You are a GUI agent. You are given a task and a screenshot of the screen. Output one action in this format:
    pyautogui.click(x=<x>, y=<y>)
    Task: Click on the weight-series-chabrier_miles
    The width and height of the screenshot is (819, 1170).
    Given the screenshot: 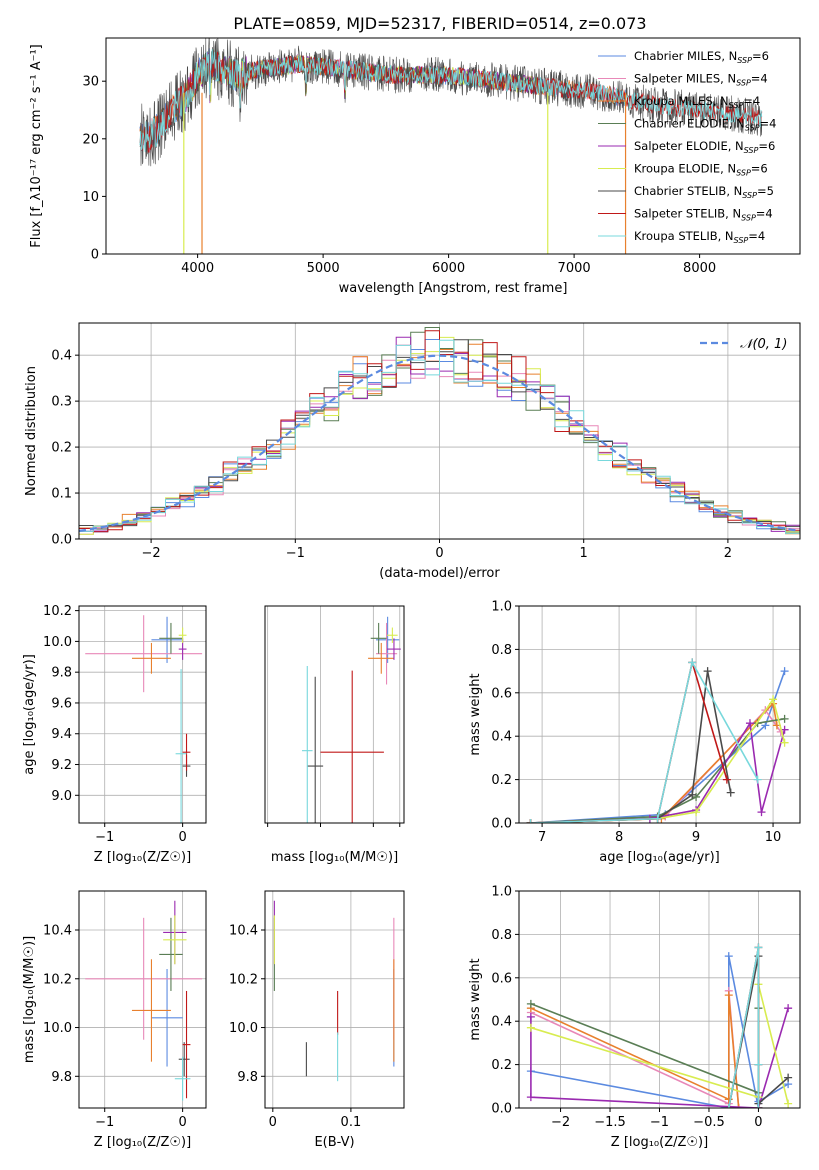 What is the action you would take?
    pyautogui.click(x=657, y=745)
    